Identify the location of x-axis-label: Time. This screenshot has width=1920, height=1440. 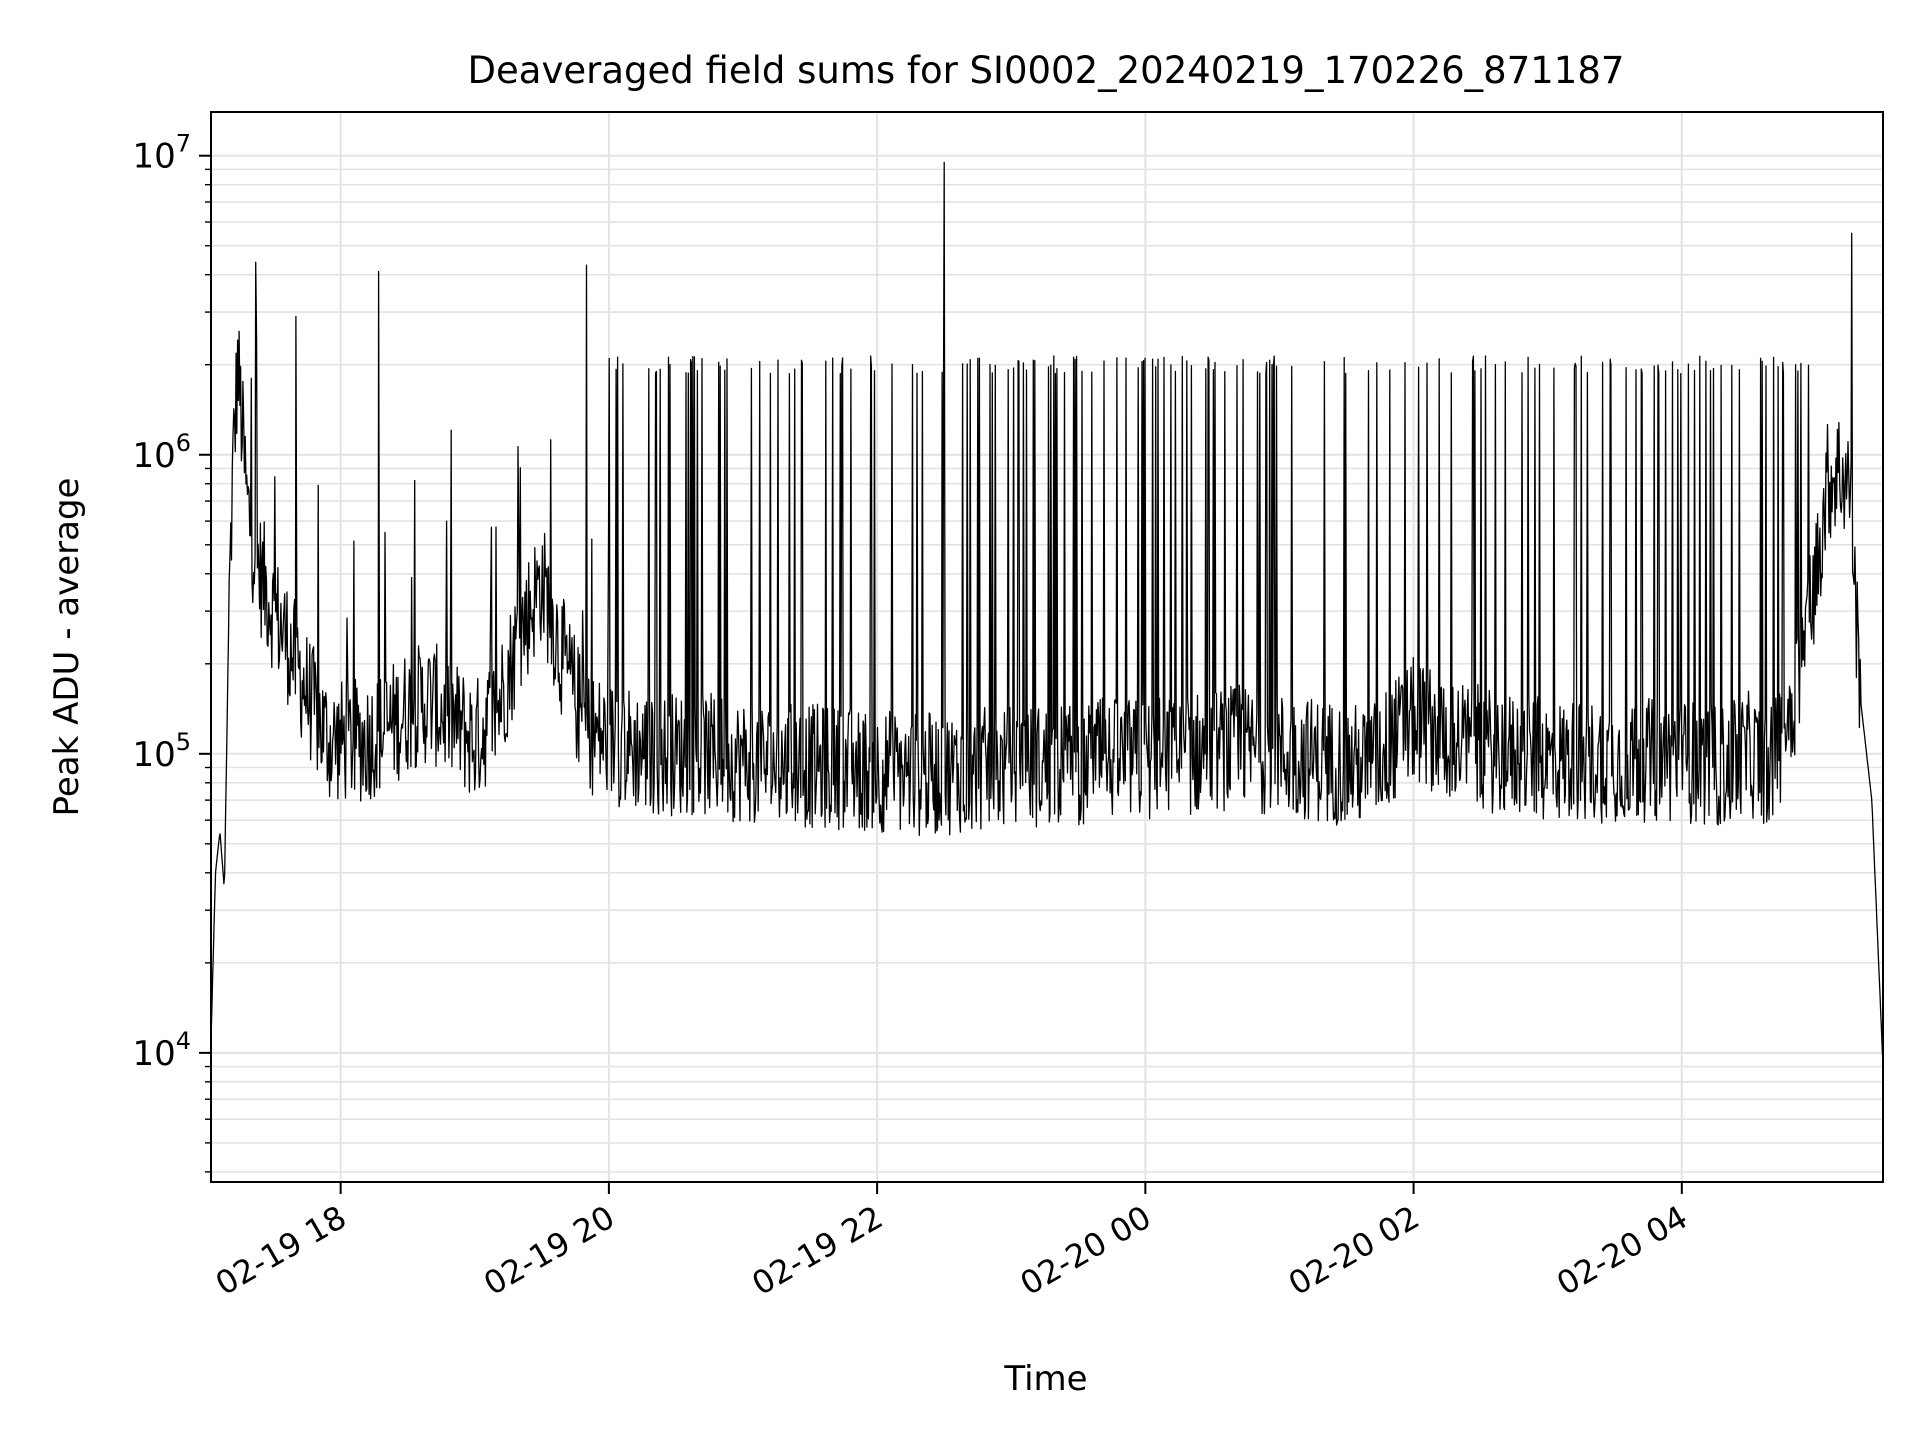
(1045, 1379).